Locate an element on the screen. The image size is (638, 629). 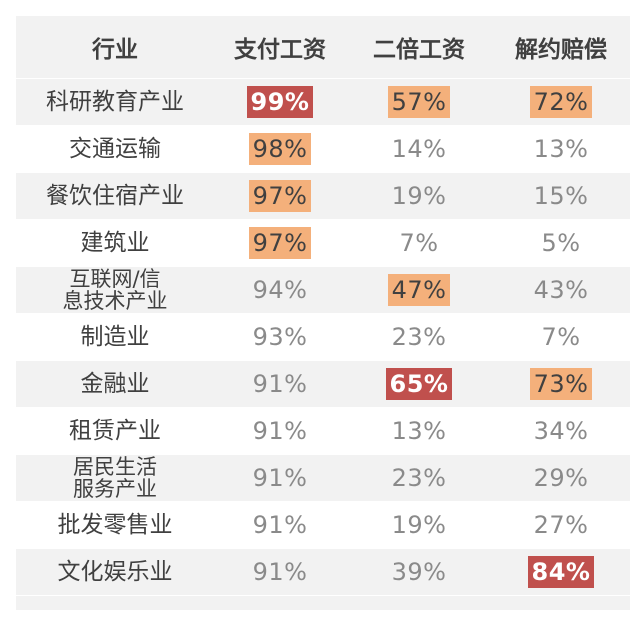
percent-value: 65% is located at coordinates (419, 384).